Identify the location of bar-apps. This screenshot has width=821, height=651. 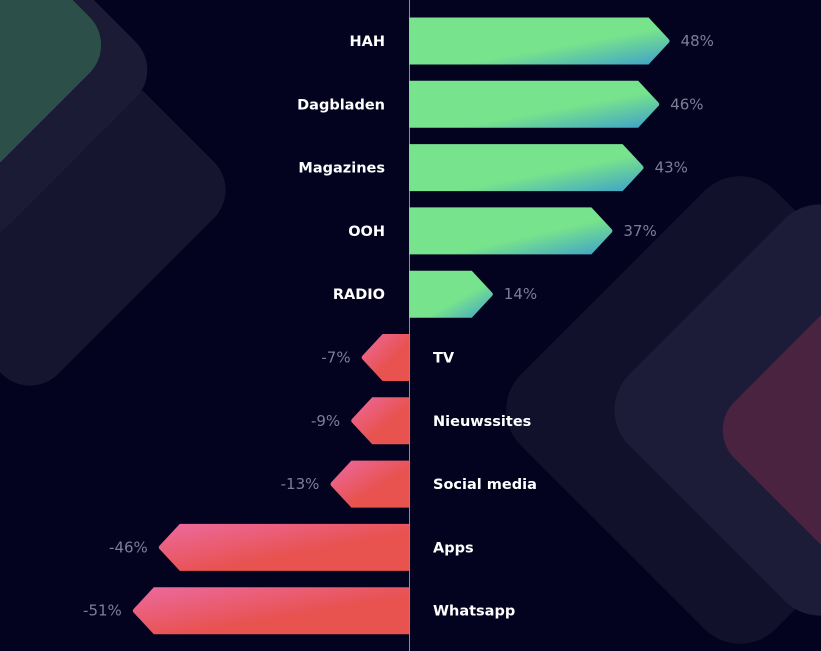
(283, 547).